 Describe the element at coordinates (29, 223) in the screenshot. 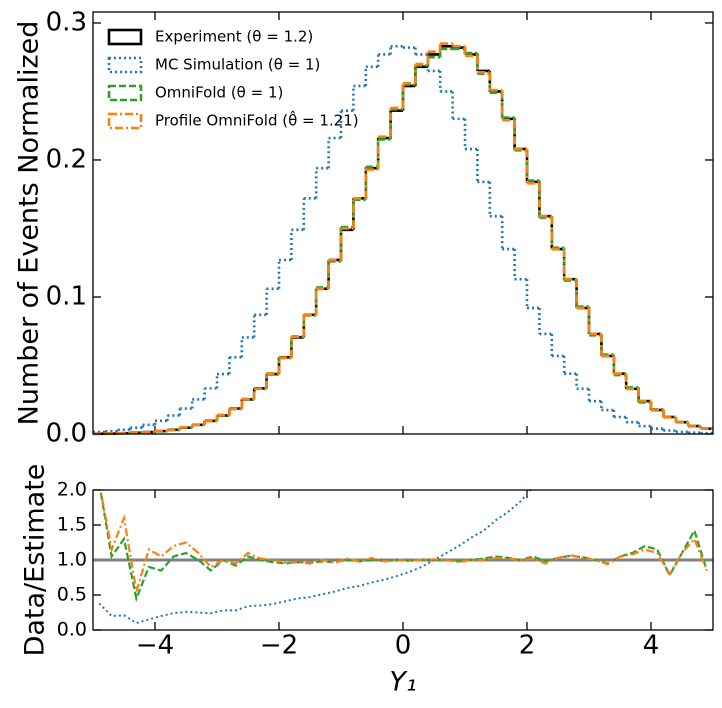

I see `y-axis-label: Number of Events Normalized` at that location.